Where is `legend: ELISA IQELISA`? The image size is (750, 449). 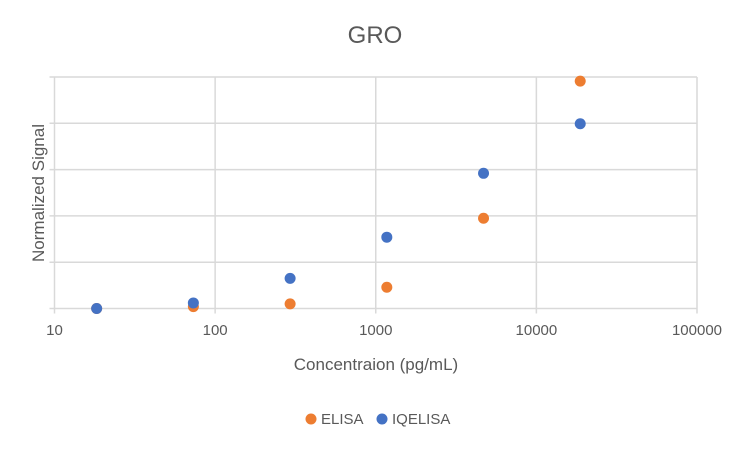
legend: ELISA IQELISA is located at coordinates (377, 419).